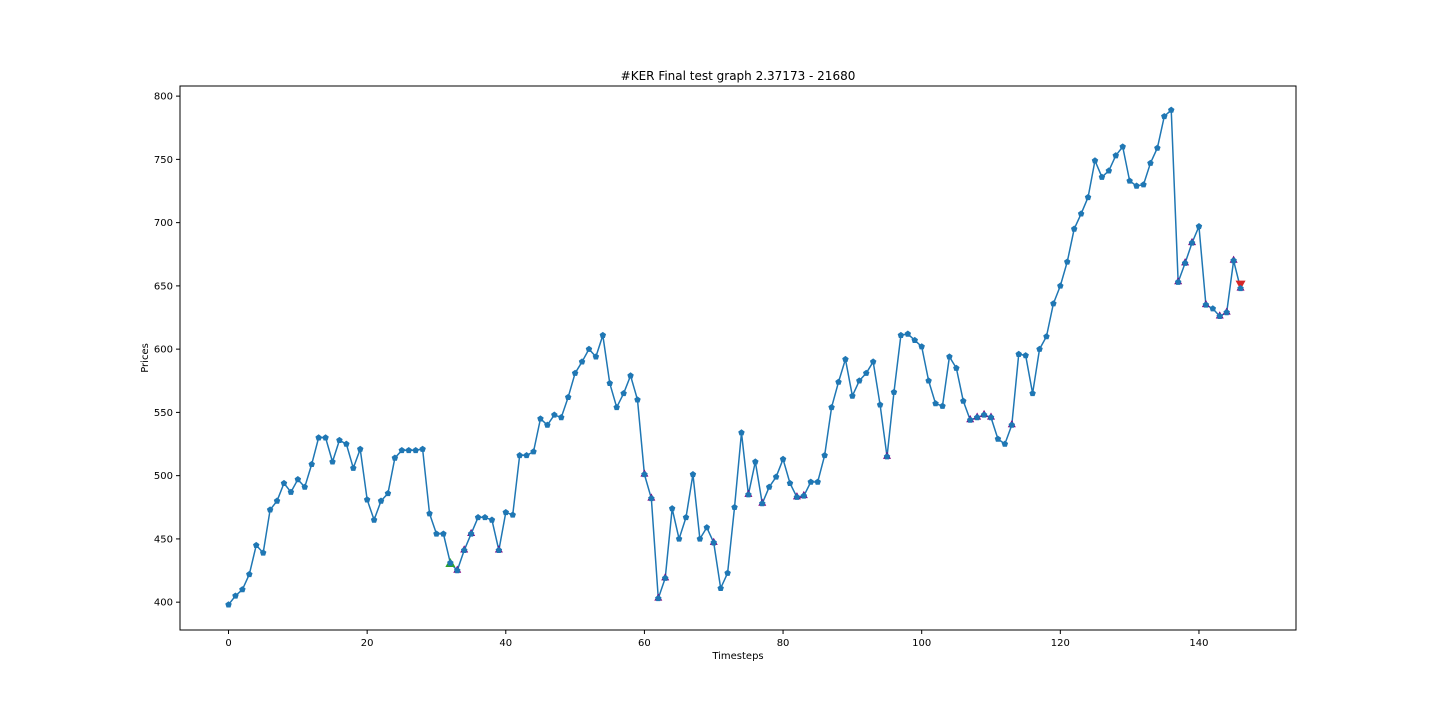 The width and height of the screenshot is (1440, 720). What do you see at coordinates (1198, 643) in the screenshot?
I see `x-tick-label: 140` at bounding box center [1198, 643].